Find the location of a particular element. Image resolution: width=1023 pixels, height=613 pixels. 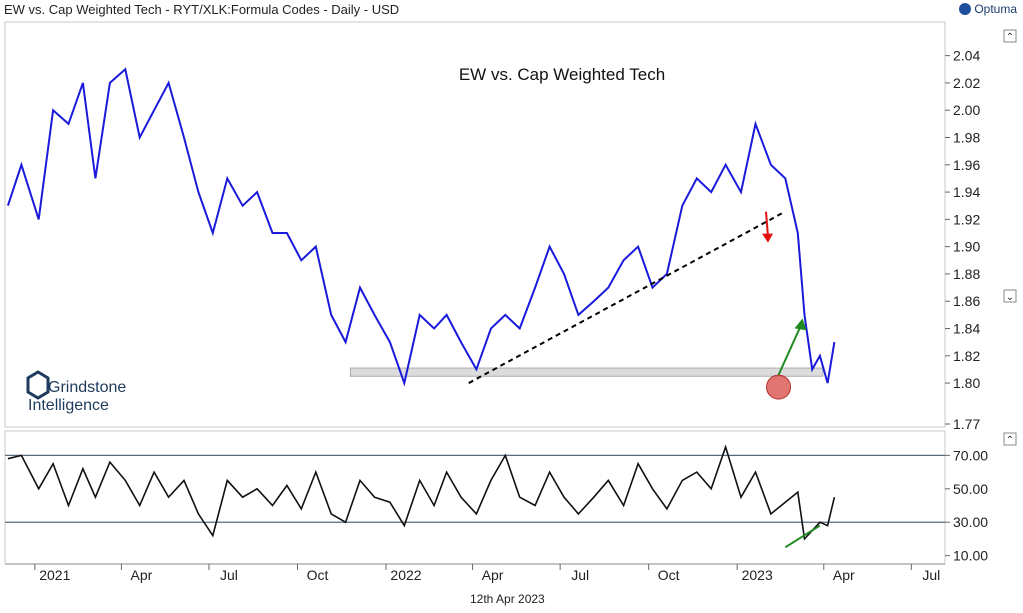

main-y-tick-label-13: 1.77 is located at coordinates (966, 424).